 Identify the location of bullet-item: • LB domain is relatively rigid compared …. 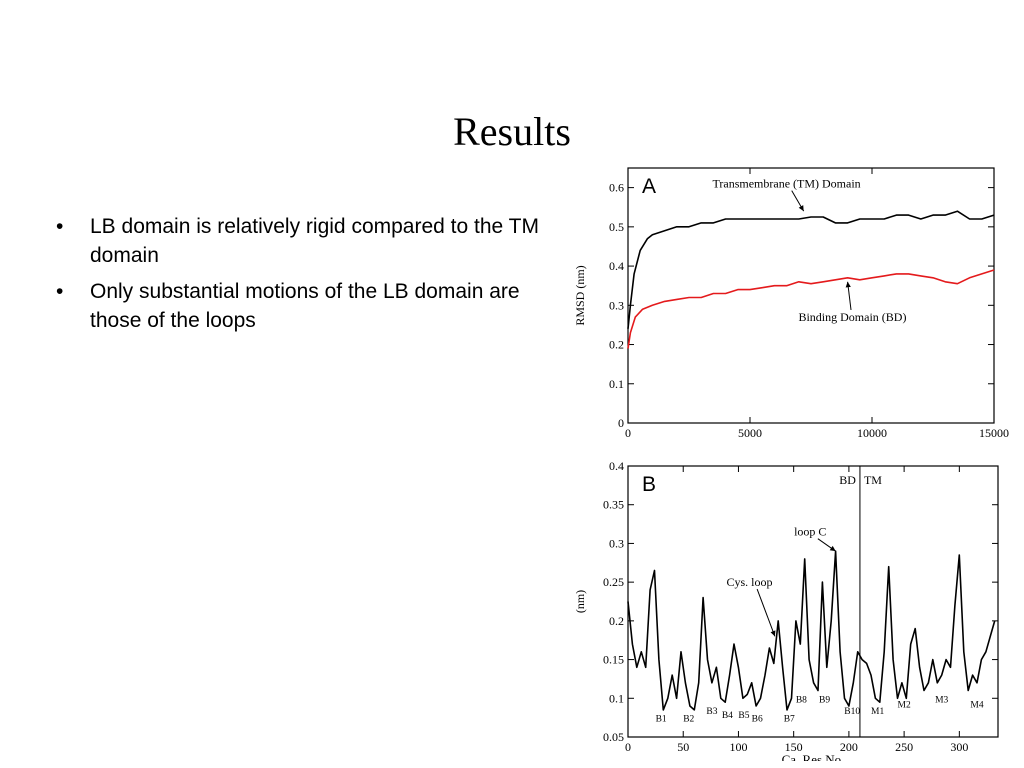
(308, 241).